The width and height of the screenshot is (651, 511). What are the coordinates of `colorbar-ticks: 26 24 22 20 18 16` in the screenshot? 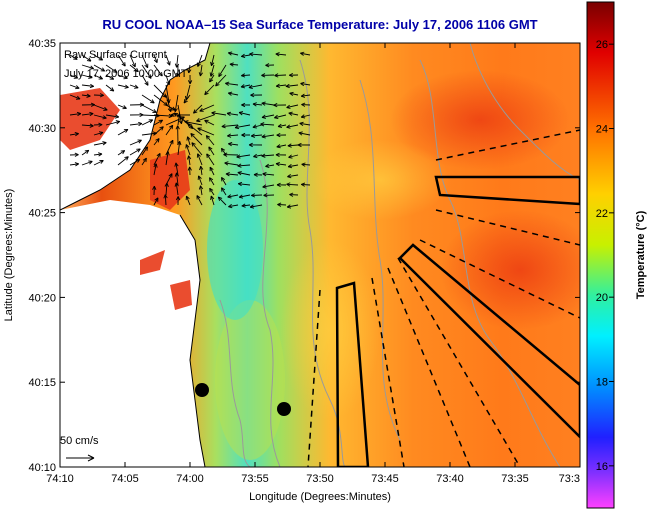 It's located at (605, 256).